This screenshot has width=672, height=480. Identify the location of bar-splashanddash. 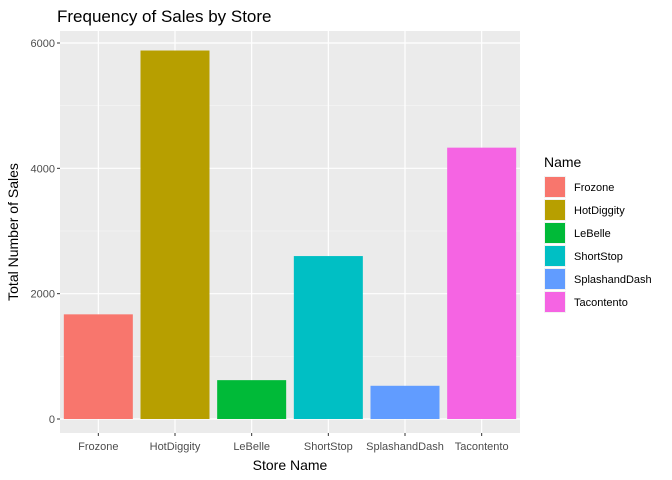
(405, 402).